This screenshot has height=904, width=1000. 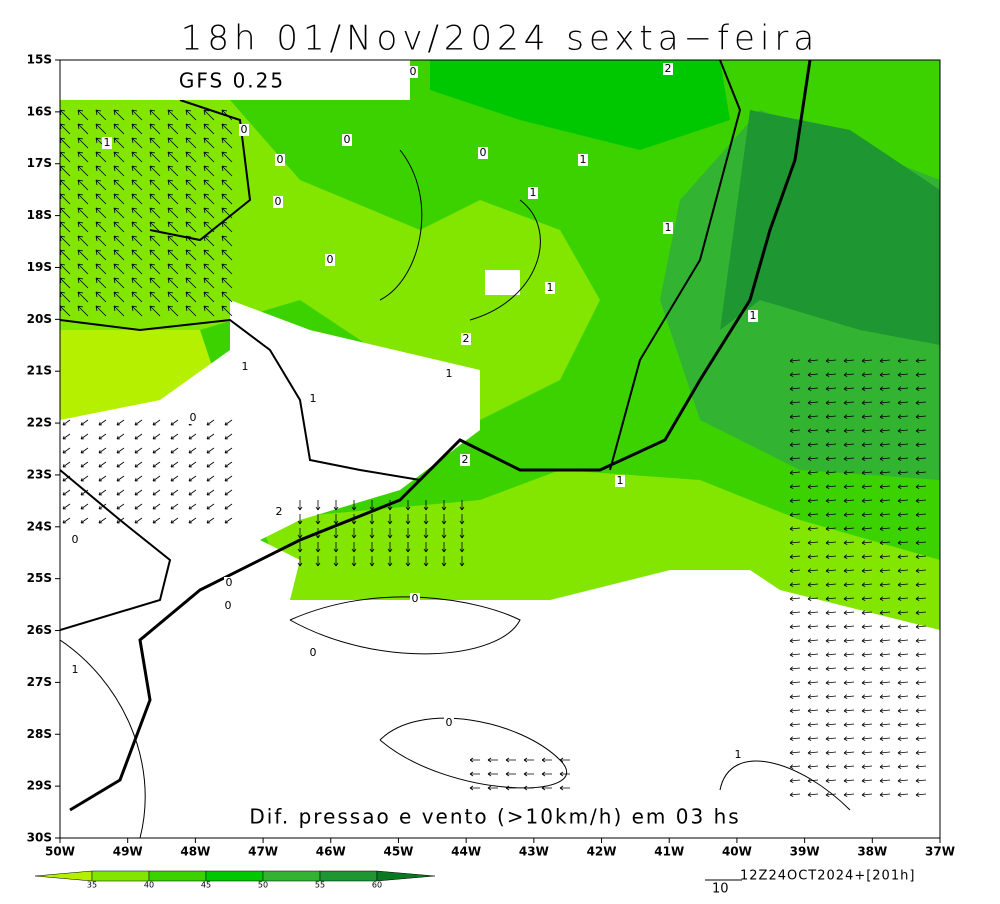 What do you see at coordinates (827, 876) in the screenshot?
I see `run-label: 12Z24OCT2024+[201h]` at bounding box center [827, 876].